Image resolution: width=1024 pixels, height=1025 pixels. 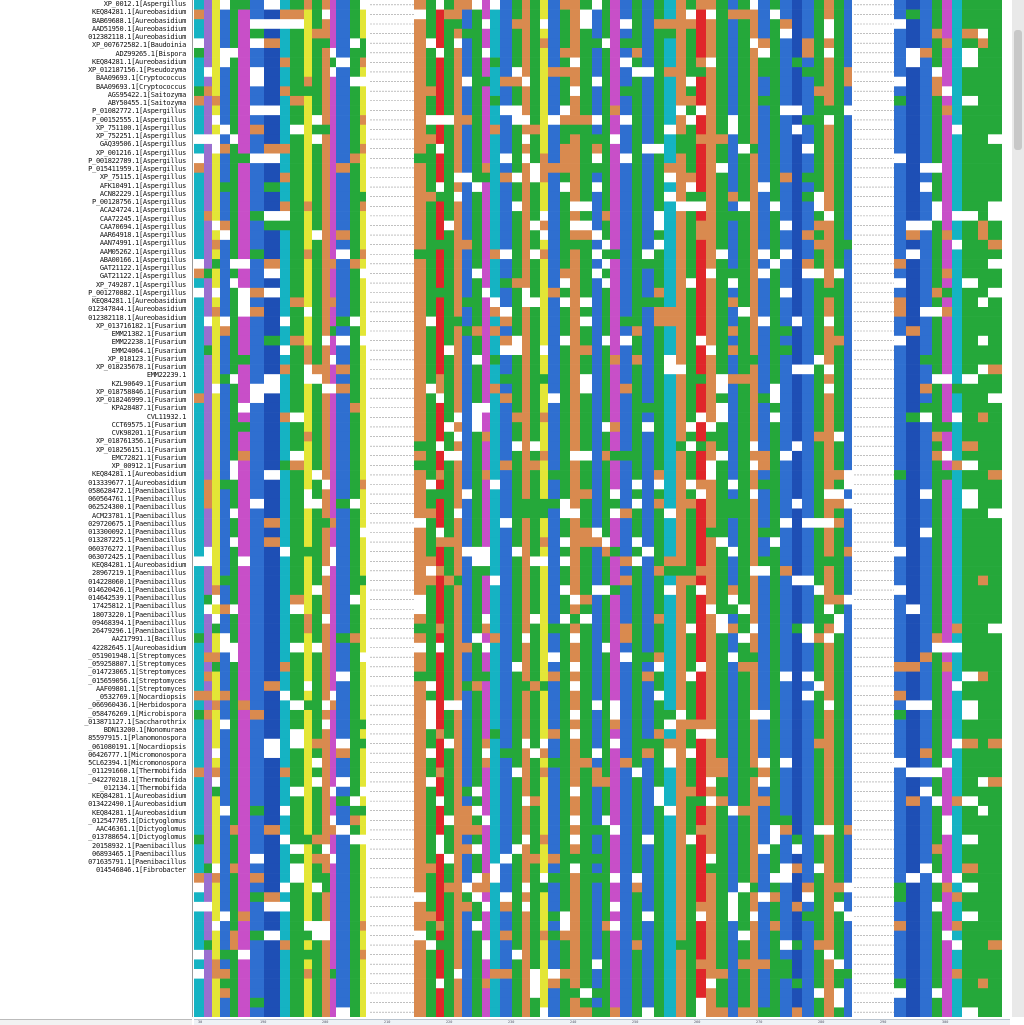 What do you see at coordinates (95, 483) in the screenshot?
I see `sequence-name: 013339677.1[Aureobasidium` at bounding box center [95, 483].